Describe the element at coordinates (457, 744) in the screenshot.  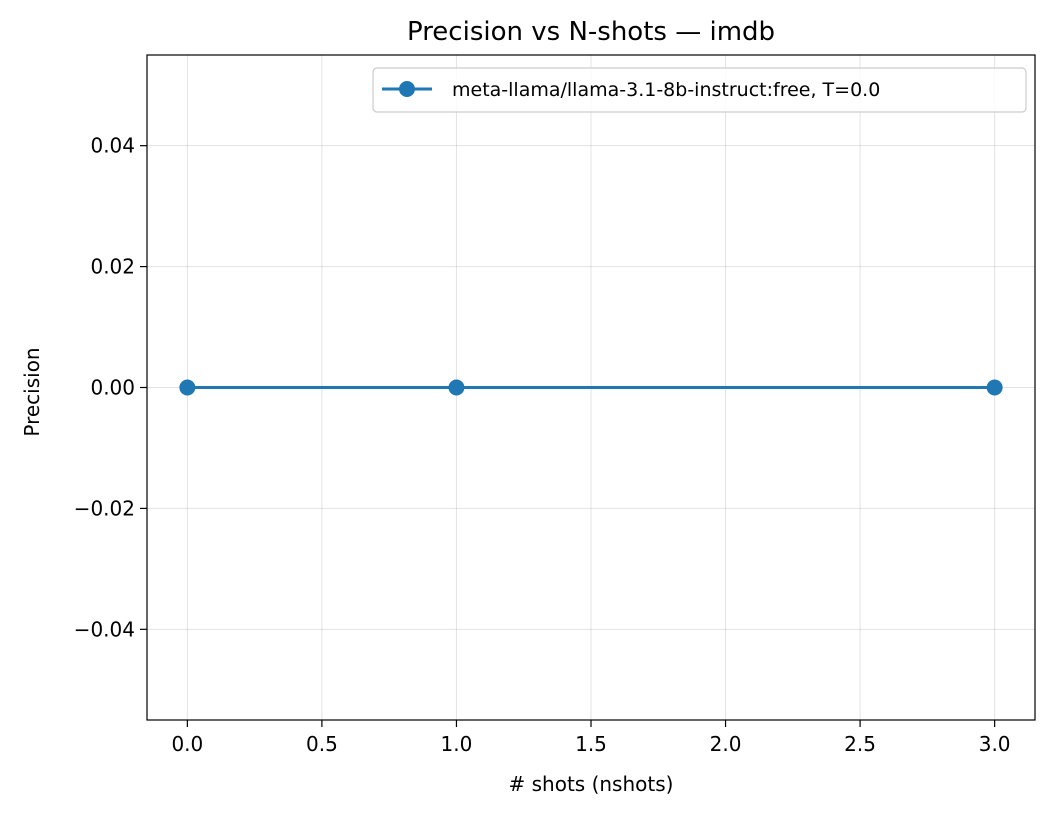
I see `x-tick-label: 1.0` at that location.